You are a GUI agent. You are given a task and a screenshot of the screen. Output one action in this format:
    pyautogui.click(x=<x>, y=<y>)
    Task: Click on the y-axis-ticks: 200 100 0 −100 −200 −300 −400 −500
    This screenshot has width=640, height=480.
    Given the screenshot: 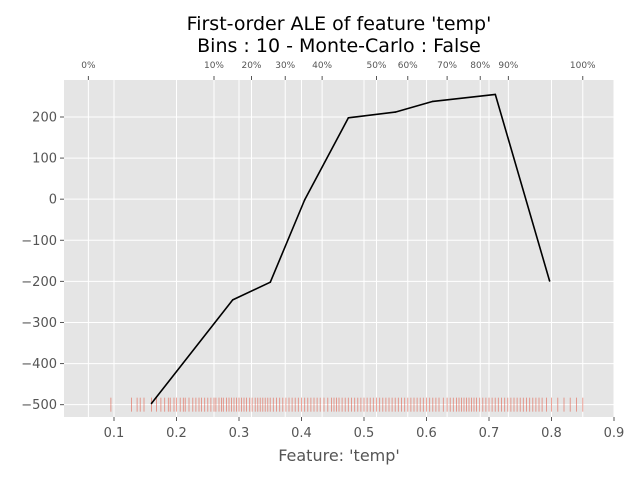 What is the action you would take?
    pyautogui.click(x=42, y=261)
    